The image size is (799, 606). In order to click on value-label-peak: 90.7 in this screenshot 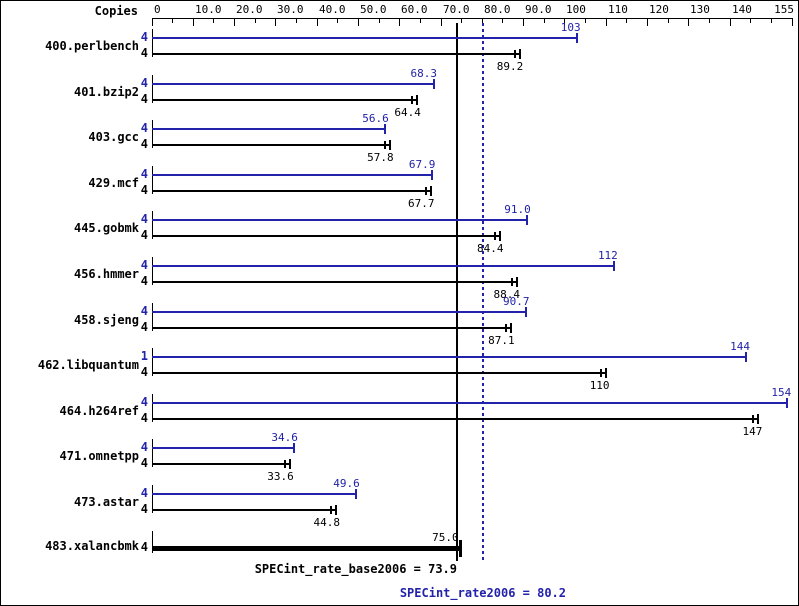, I will do `click(516, 301)`.